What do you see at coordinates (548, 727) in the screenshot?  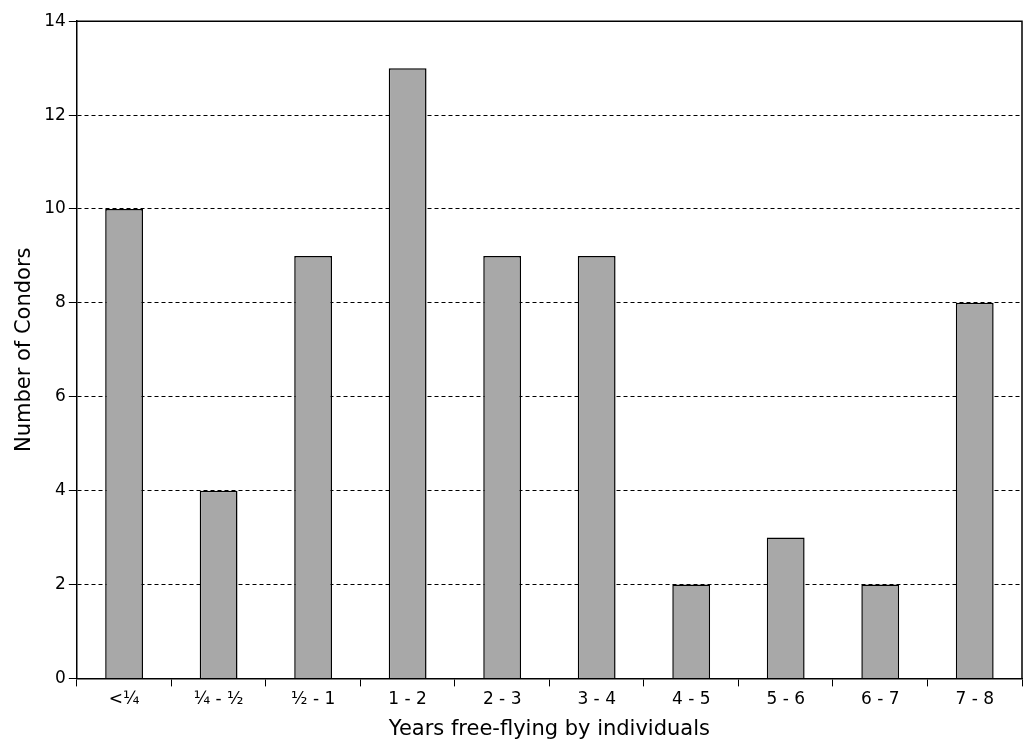 I see `x-axis-title: Years free-flying by individuals` at bounding box center [548, 727].